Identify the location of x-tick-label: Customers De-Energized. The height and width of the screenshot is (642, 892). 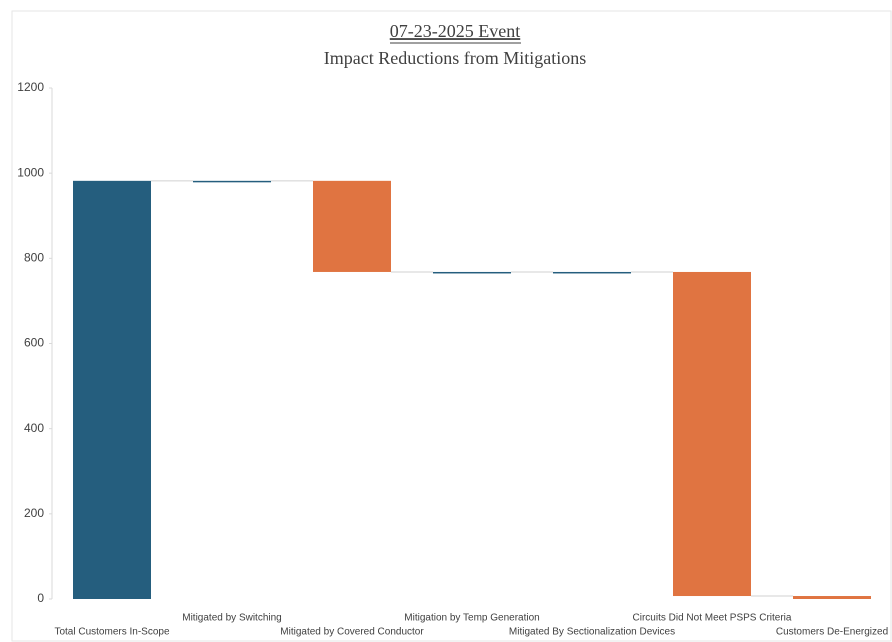
(832, 632).